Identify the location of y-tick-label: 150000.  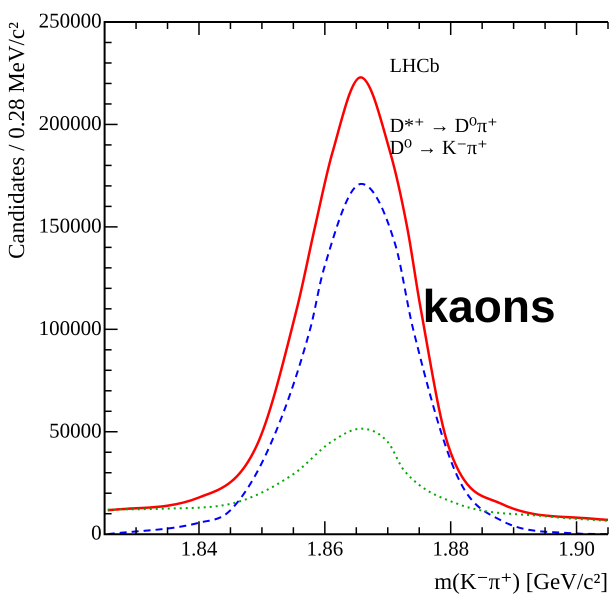
(70, 225).